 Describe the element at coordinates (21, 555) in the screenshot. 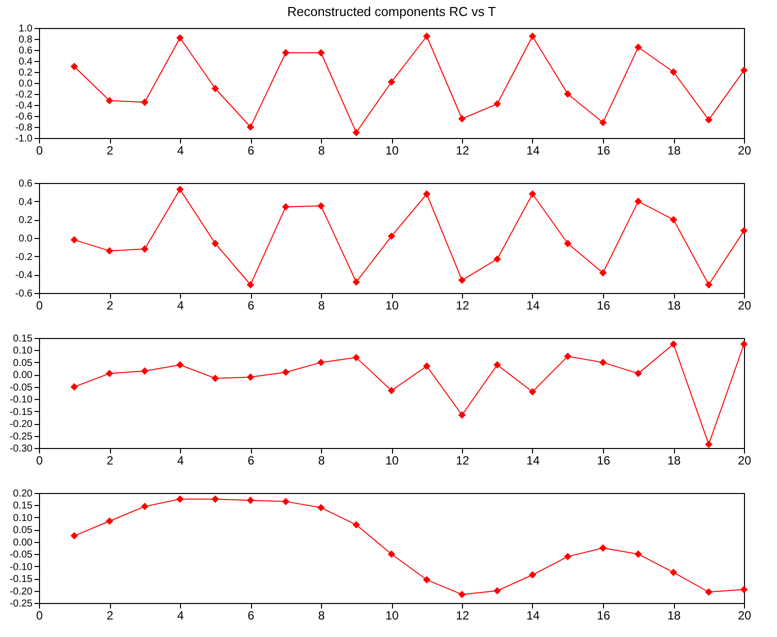

I see `y-tick-label: -0.05` at that location.